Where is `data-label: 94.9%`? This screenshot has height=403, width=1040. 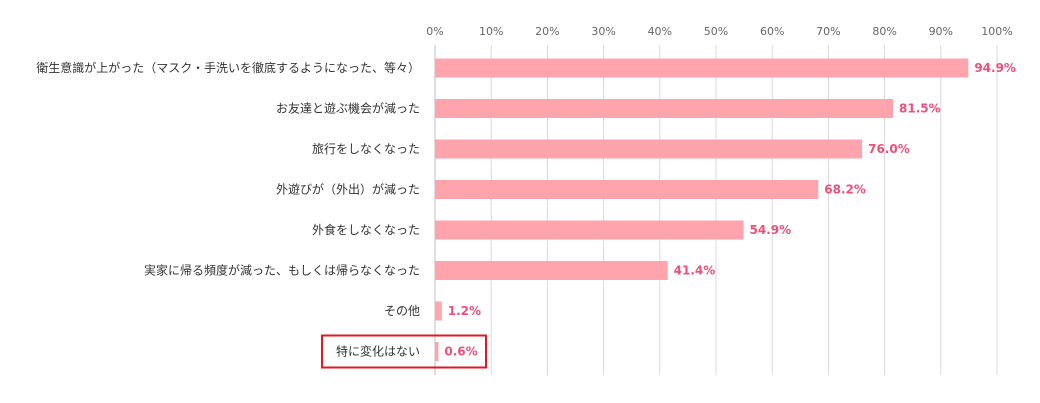
data-label: 94.9% is located at coordinates (995, 68).